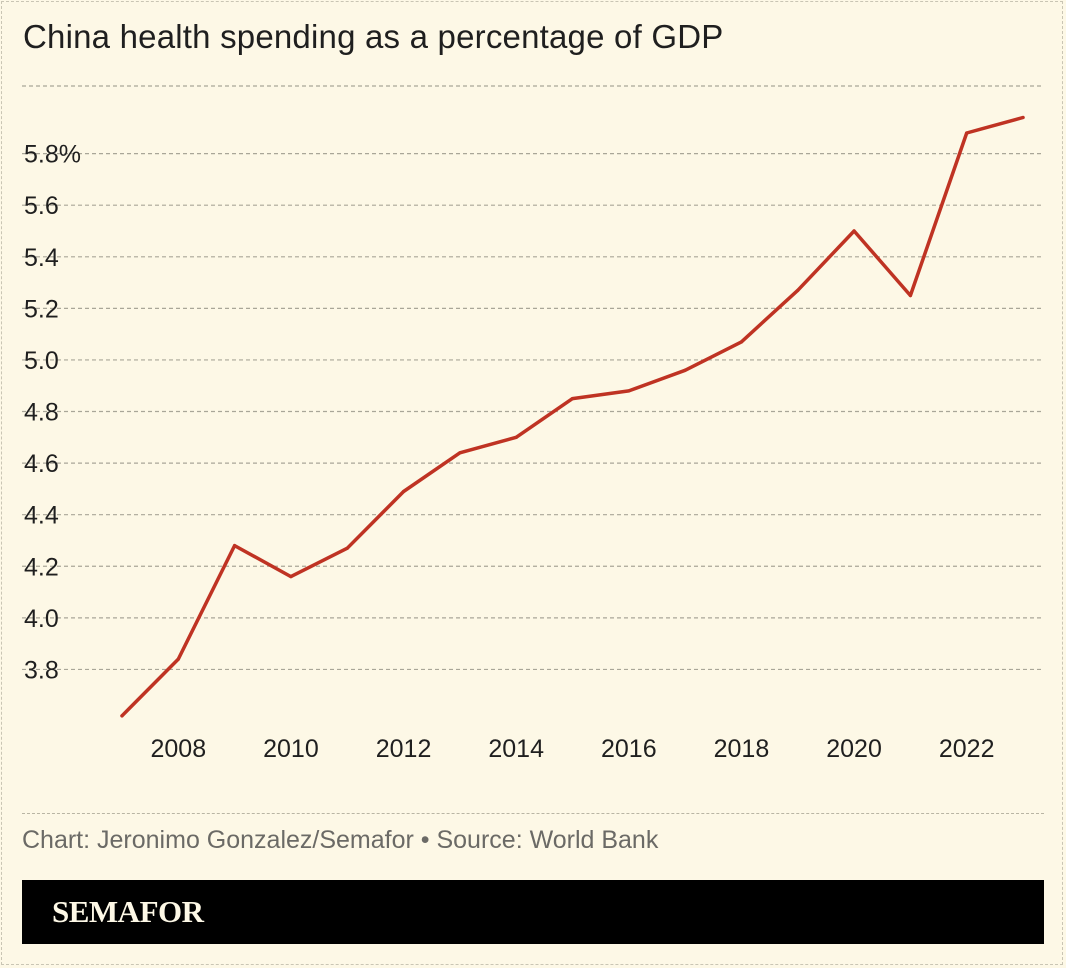 The image size is (1066, 968). What do you see at coordinates (573, 749) in the screenshot?
I see `x-axis-ticks: 2008 2010 2012 2014 2016 2018 2020 2022` at bounding box center [573, 749].